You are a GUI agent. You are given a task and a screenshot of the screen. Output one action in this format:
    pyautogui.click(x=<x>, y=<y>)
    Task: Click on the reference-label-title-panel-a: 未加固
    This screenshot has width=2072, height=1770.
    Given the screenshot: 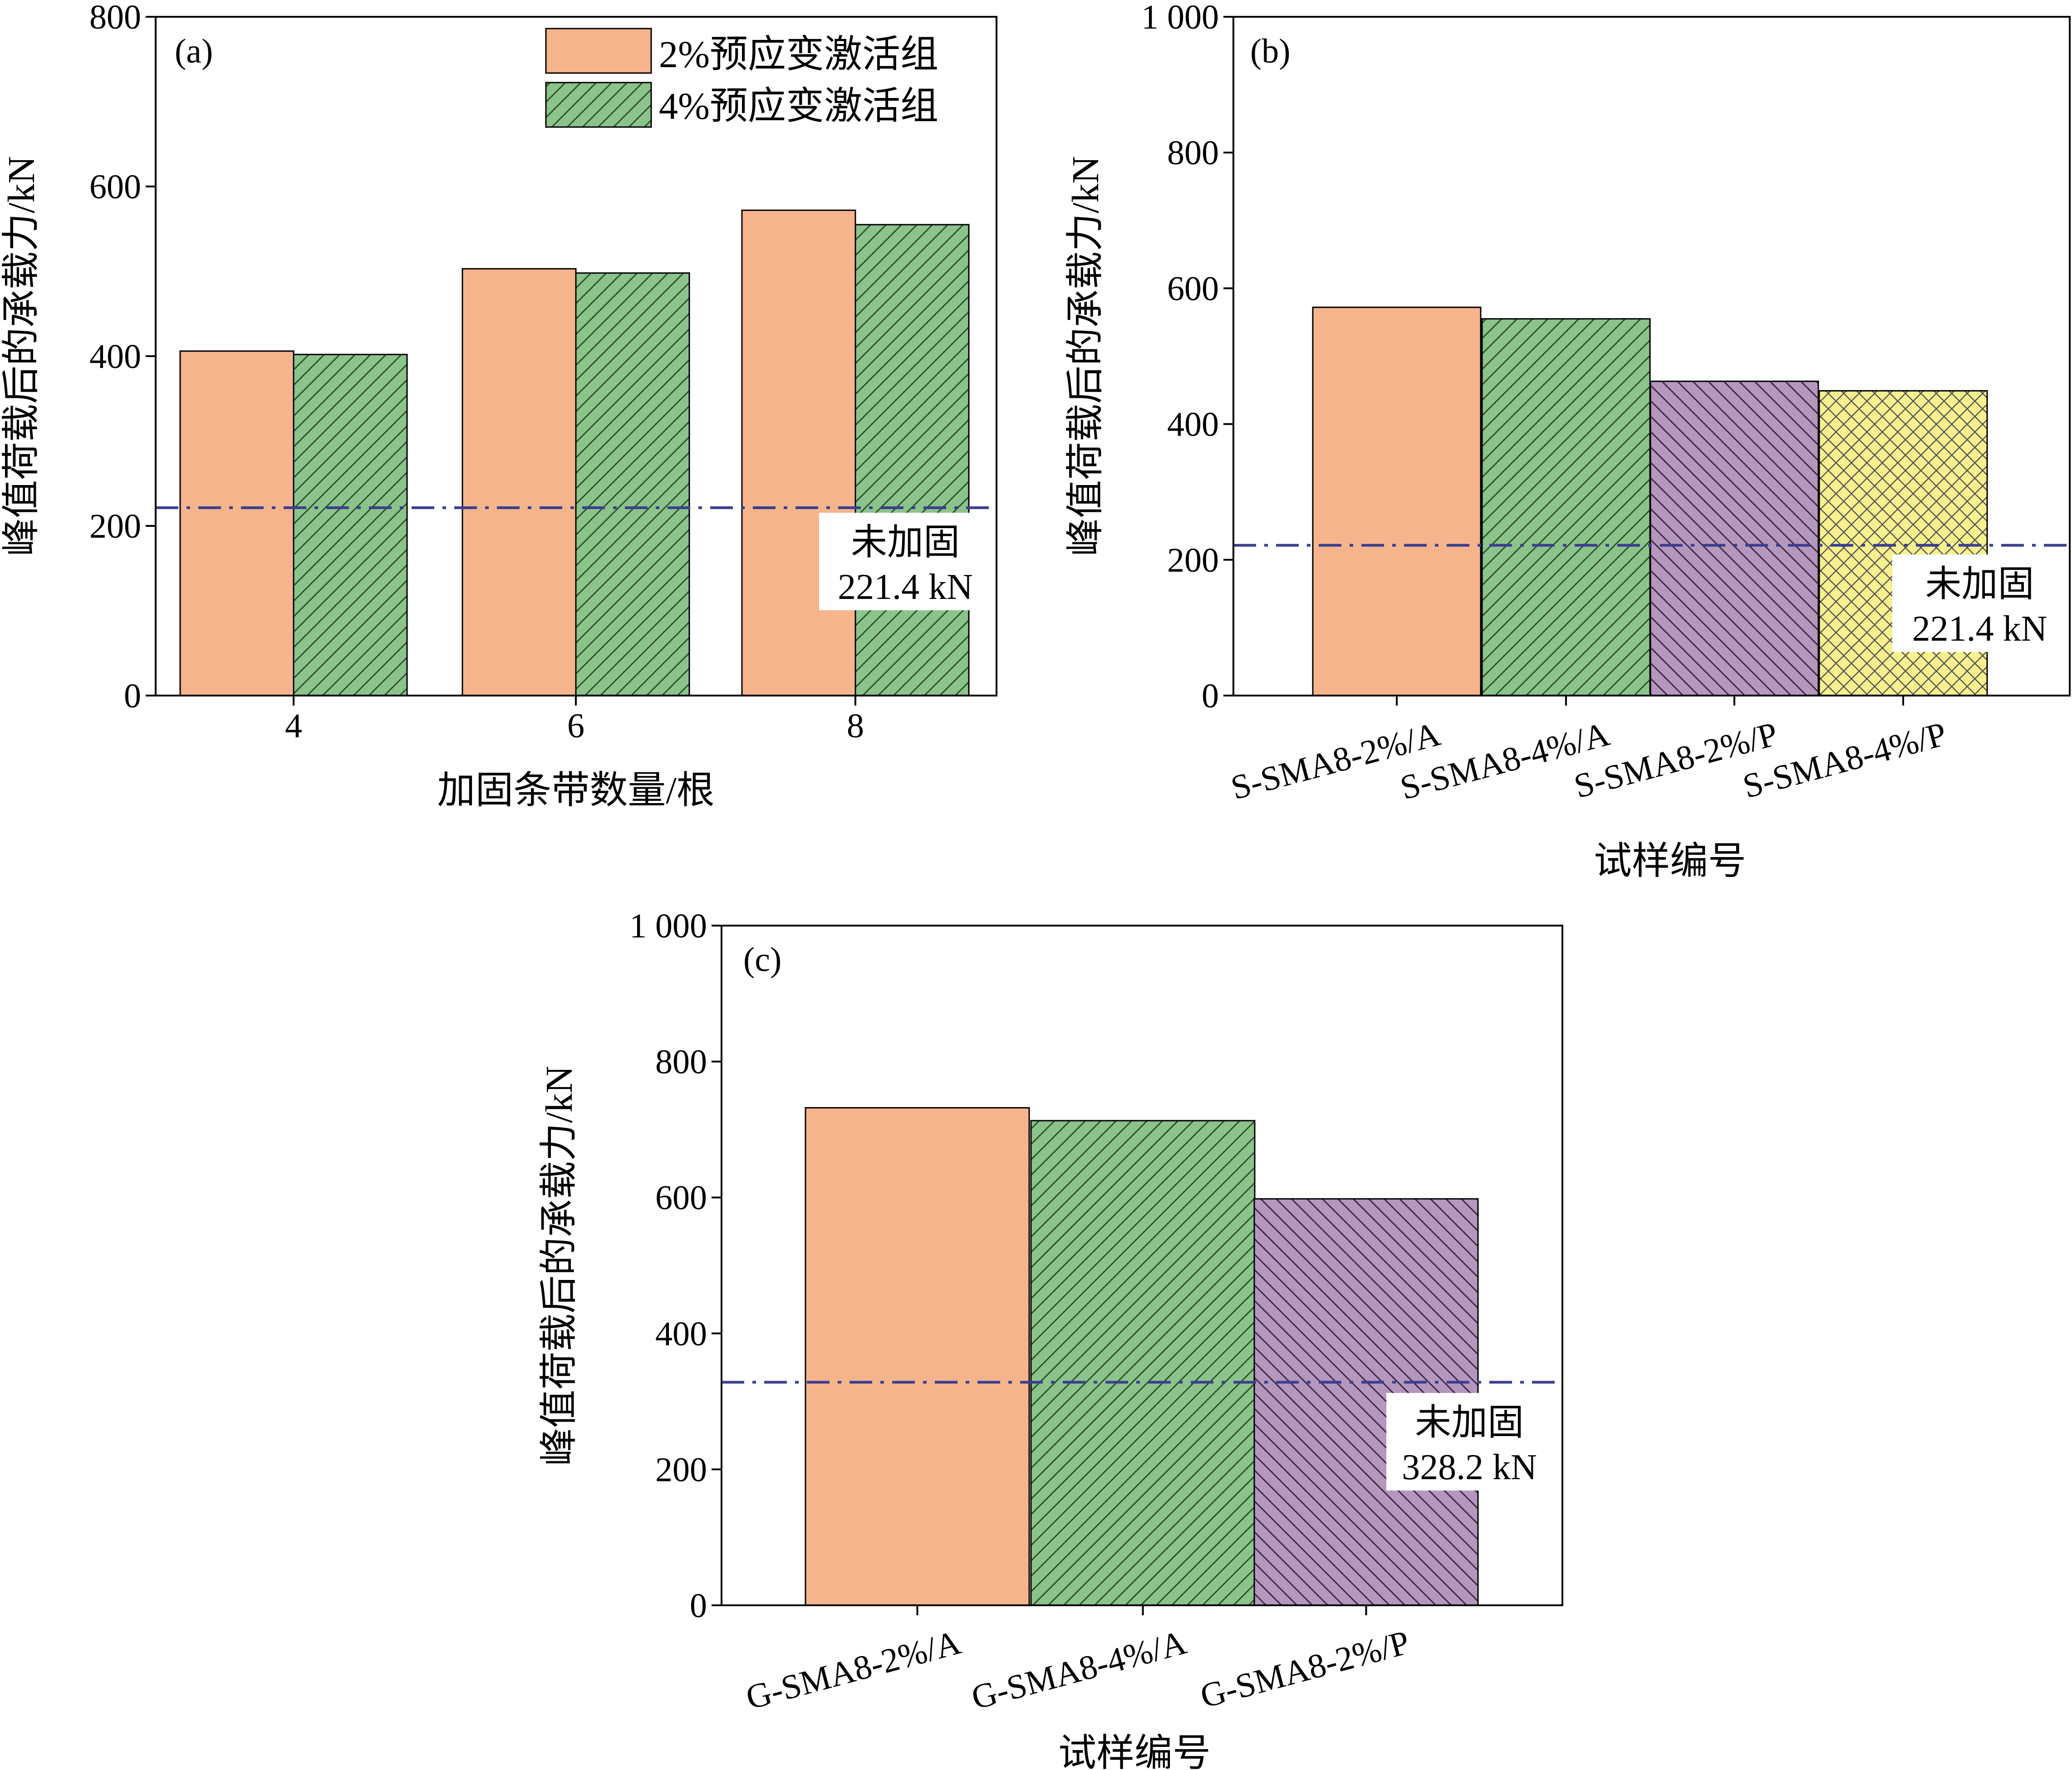 What is the action you would take?
    pyautogui.click(x=905, y=543)
    